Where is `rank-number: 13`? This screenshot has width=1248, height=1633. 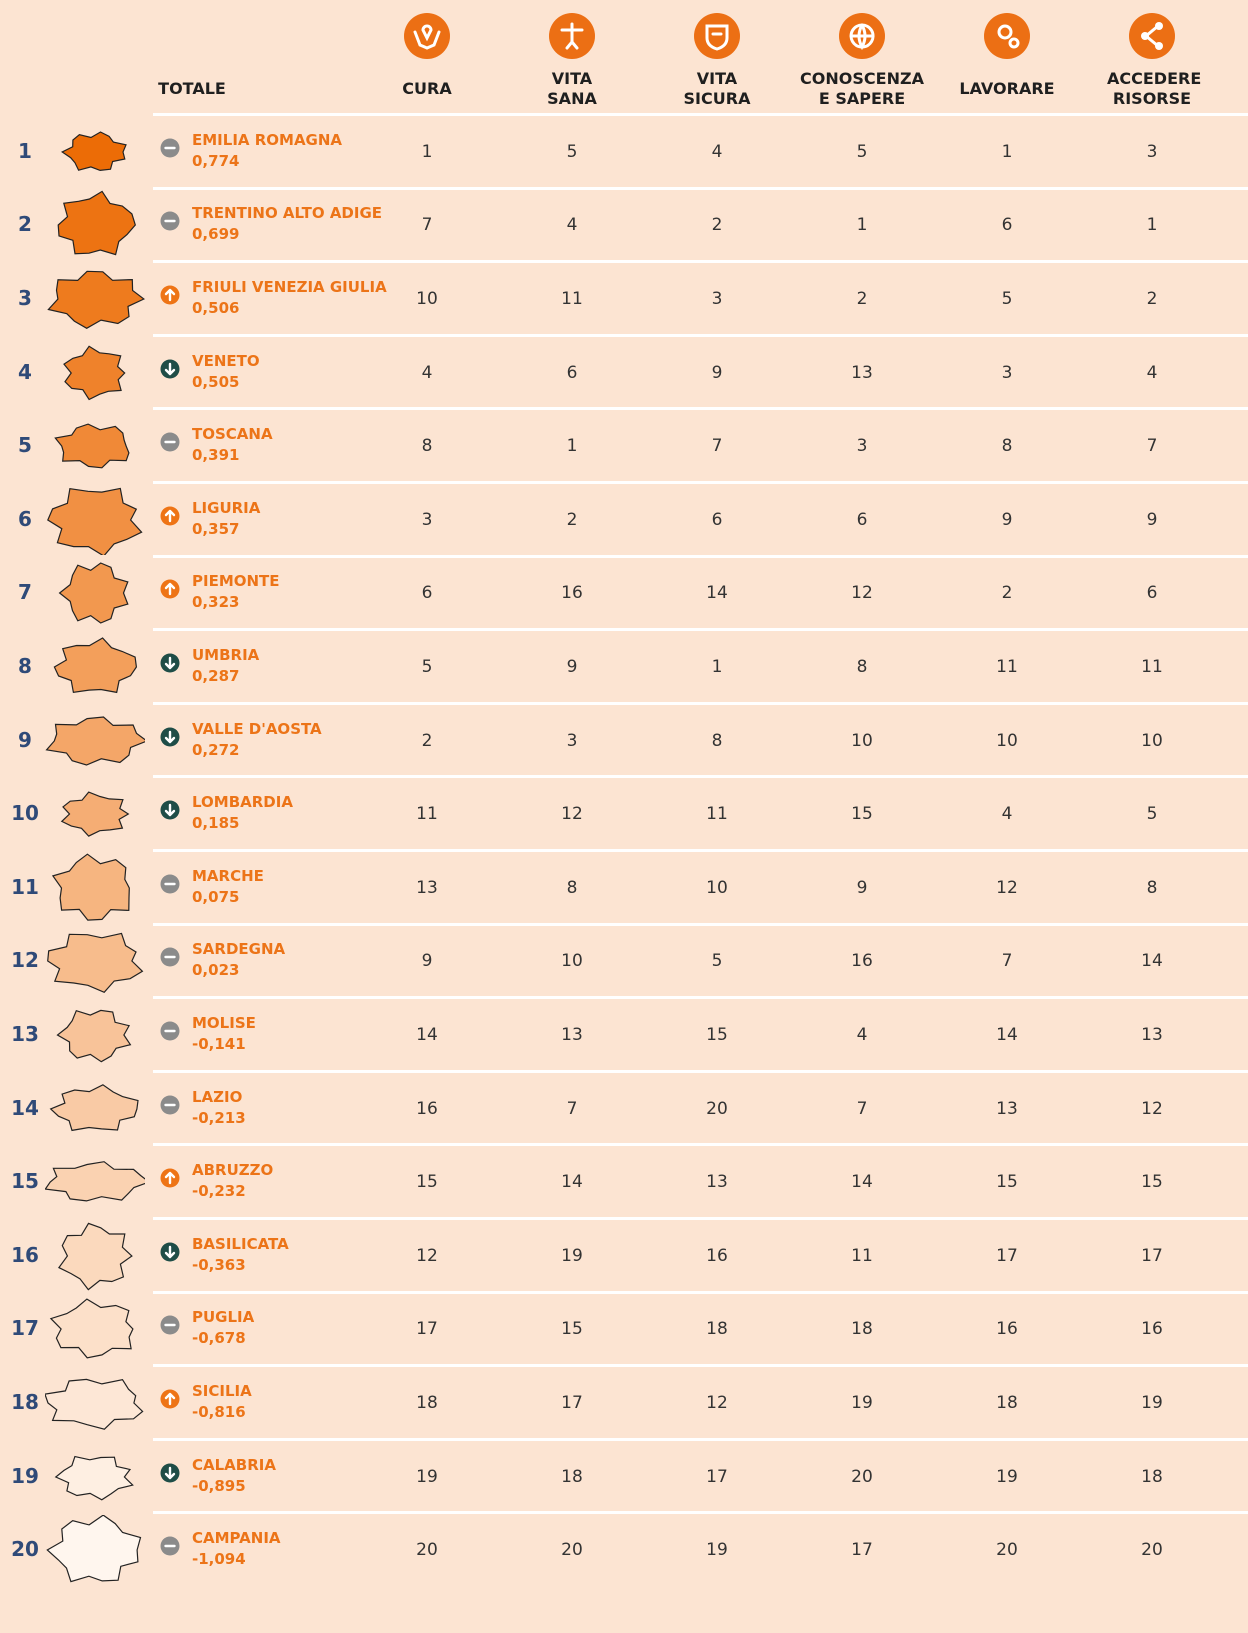
rank-number: 13 is located at coordinates (25, 1034).